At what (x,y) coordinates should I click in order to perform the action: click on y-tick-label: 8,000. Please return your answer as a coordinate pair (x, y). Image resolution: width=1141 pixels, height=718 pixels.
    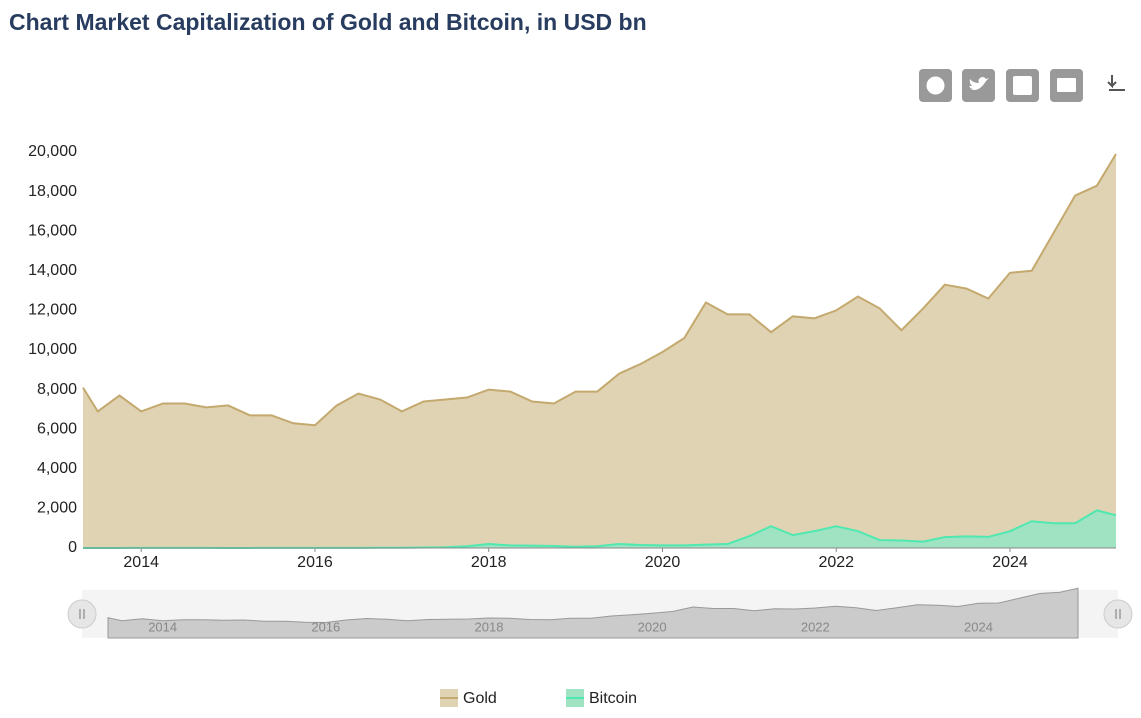
    Looking at the image, I should click on (57, 389).